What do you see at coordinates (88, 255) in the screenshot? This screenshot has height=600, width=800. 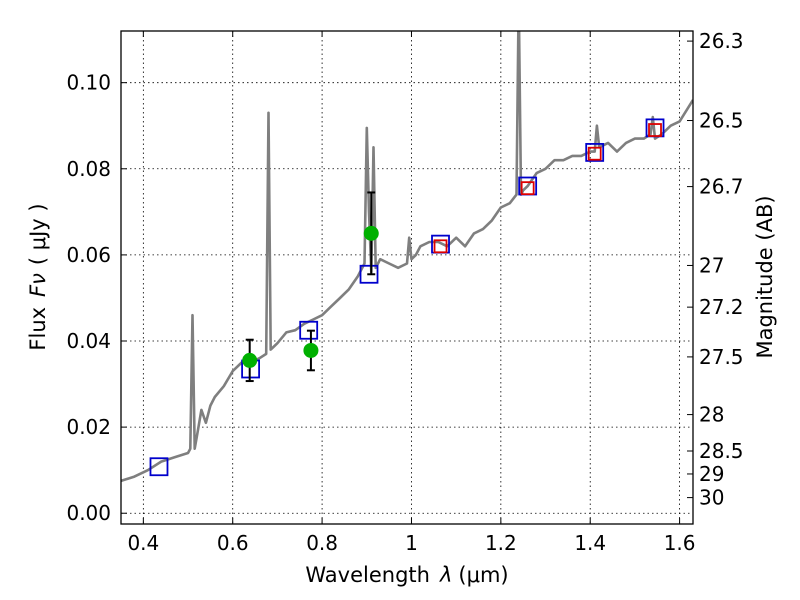 I see `y-tick-label: 0.06` at bounding box center [88, 255].